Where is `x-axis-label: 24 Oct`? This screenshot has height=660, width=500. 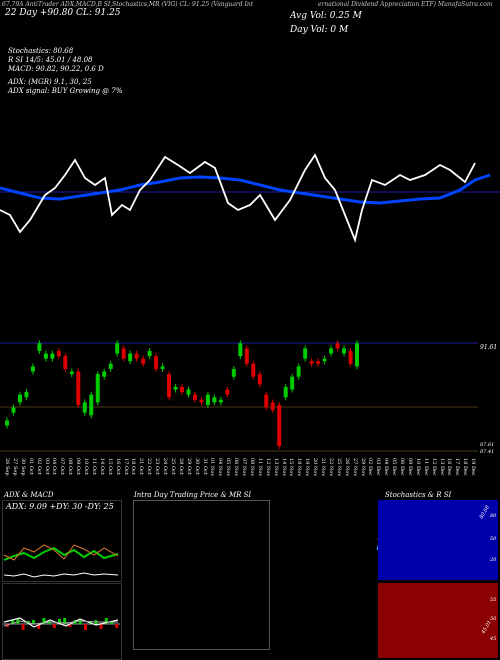 x-axis-label: 24 Oct is located at coordinates (165, 466).